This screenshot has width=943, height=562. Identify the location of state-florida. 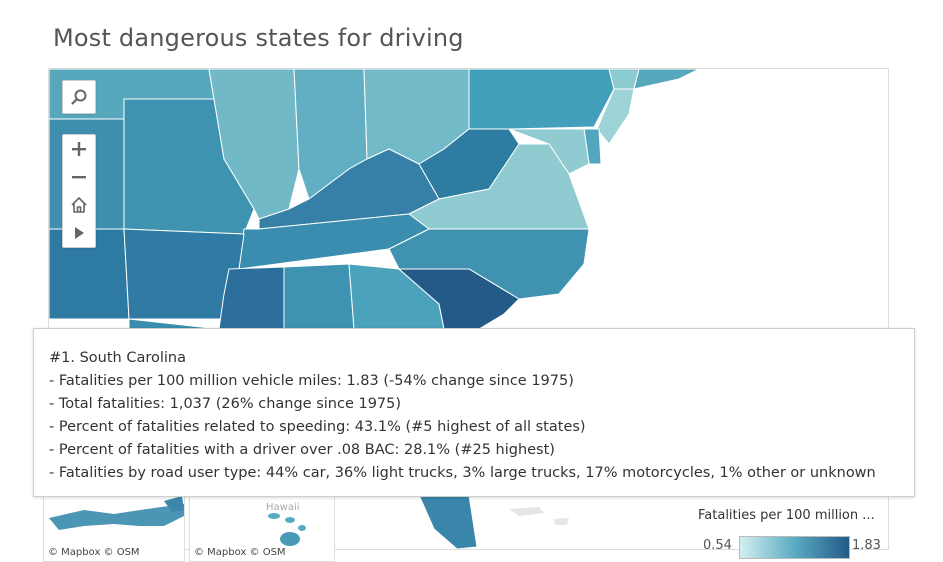
(448, 521).